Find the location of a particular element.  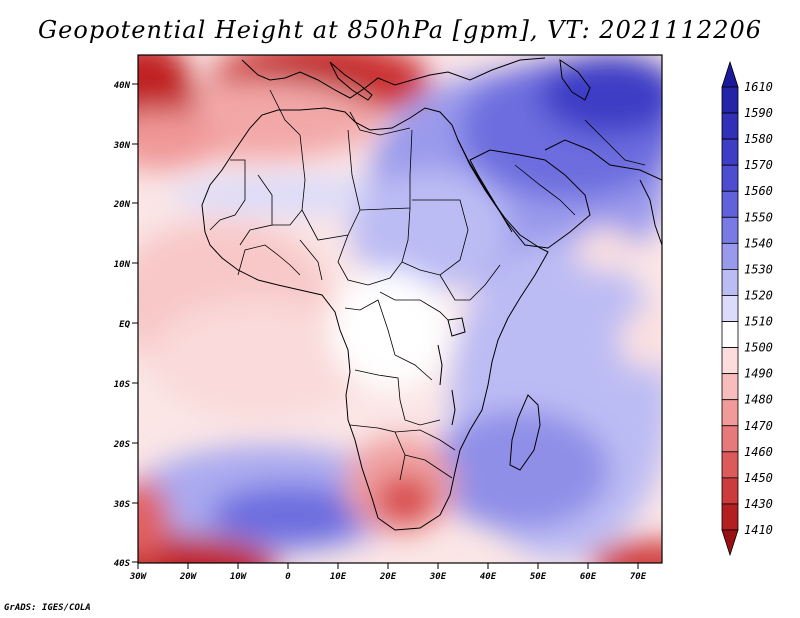

lon-label: 30W is located at coordinates (138, 577).